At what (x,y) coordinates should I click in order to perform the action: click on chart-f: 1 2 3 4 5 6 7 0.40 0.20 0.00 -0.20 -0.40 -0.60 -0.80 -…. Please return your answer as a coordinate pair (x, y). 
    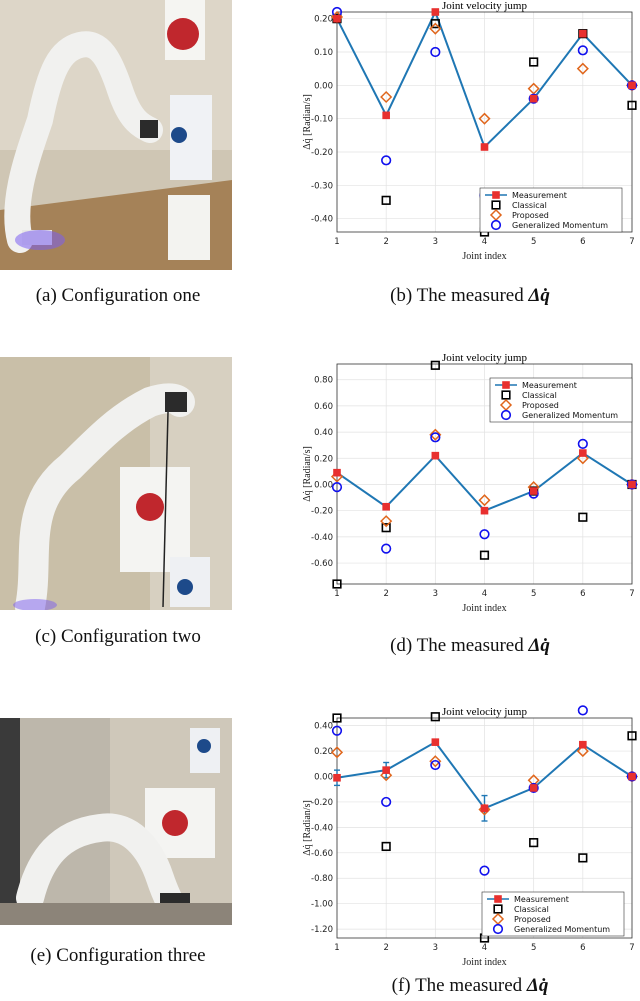
    Looking at the image, I should click on (470, 843).